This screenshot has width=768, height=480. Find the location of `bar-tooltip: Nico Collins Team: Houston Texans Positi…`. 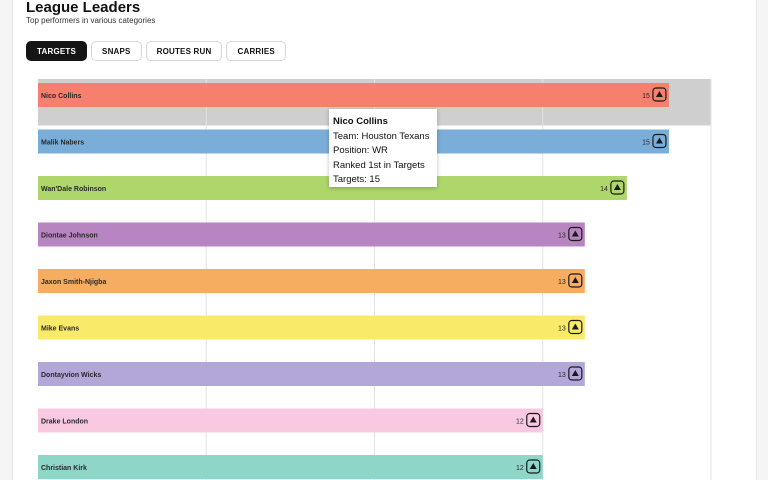

bar-tooltip: Nico Collins Team: Houston Texans Positi… is located at coordinates (383, 148).